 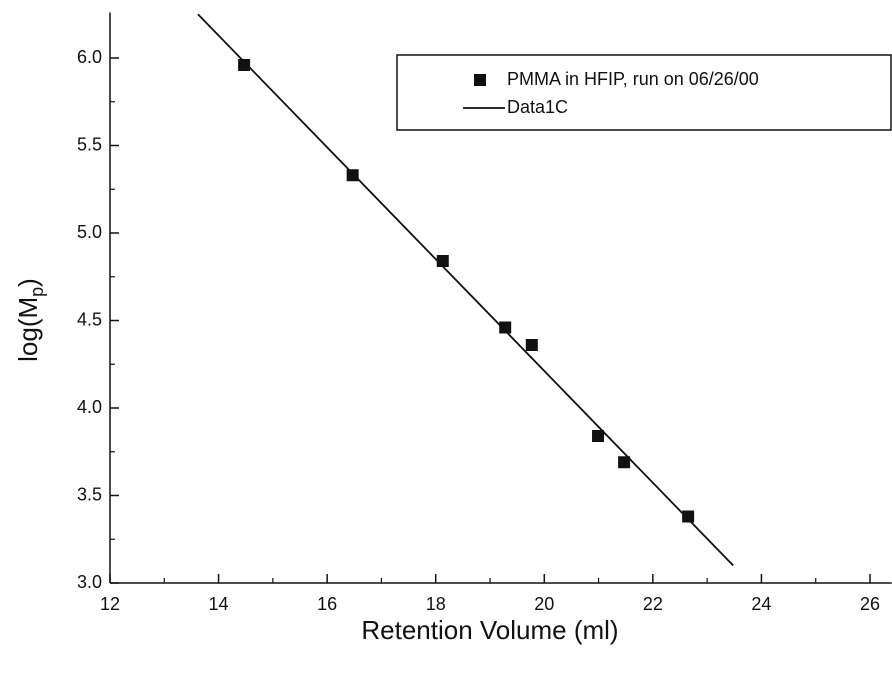 What do you see at coordinates (37, 292) in the screenshot?
I see `y-title-subscript: p` at bounding box center [37, 292].